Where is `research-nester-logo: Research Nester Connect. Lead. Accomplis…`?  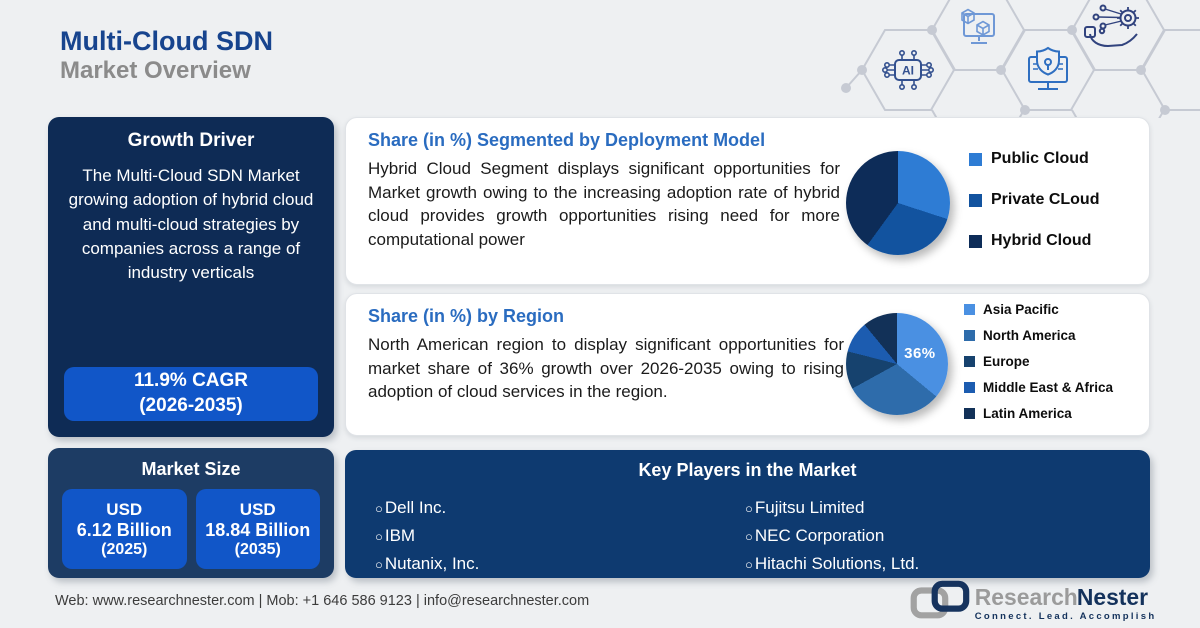
research-nester-logo: Research Nester Connect. Lead. Accomplis… is located at coordinates (1033, 601).